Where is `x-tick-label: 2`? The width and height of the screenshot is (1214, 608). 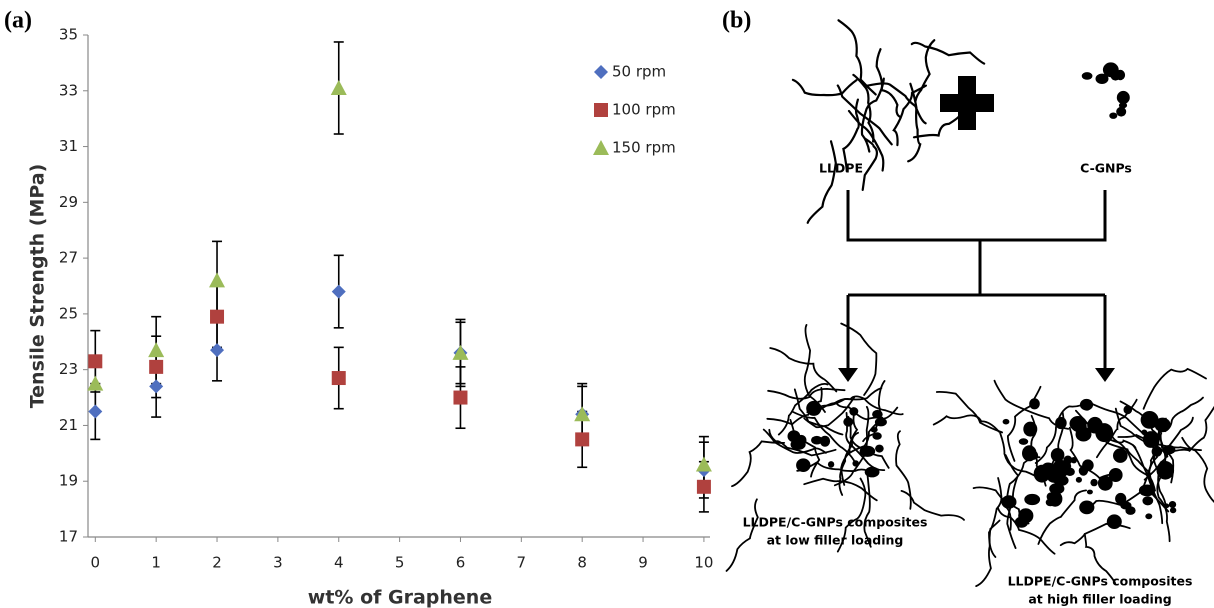 x-tick-label: 2 is located at coordinates (217, 563).